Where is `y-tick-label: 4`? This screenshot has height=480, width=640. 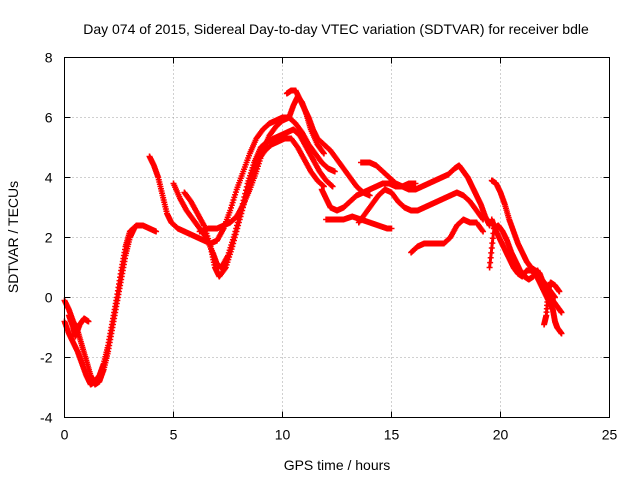 y-tick-label: 4 is located at coordinates (49, 178).